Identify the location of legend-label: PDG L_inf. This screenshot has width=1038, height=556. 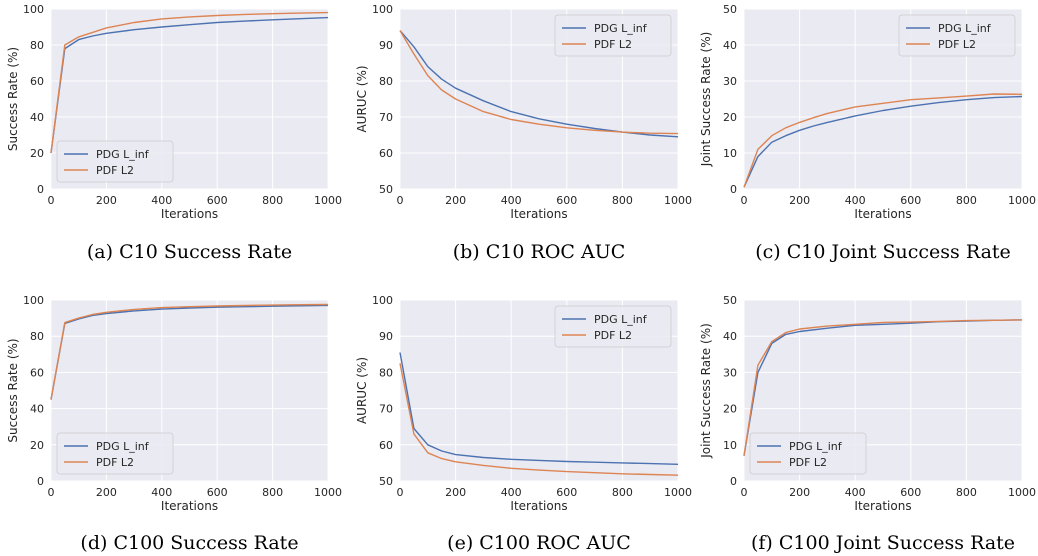
(123, 446).